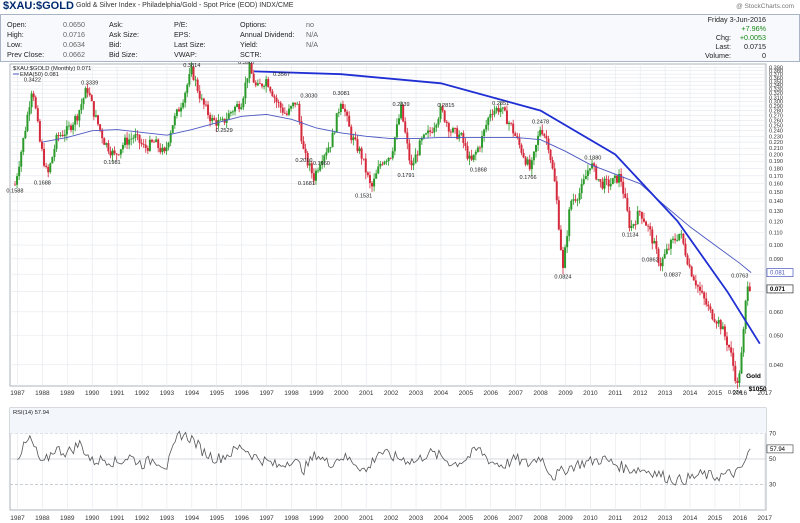 The height and width of the screenshot is (523, 800). I want to click on price-y-tick-label: 0.240, so click(776, 132).